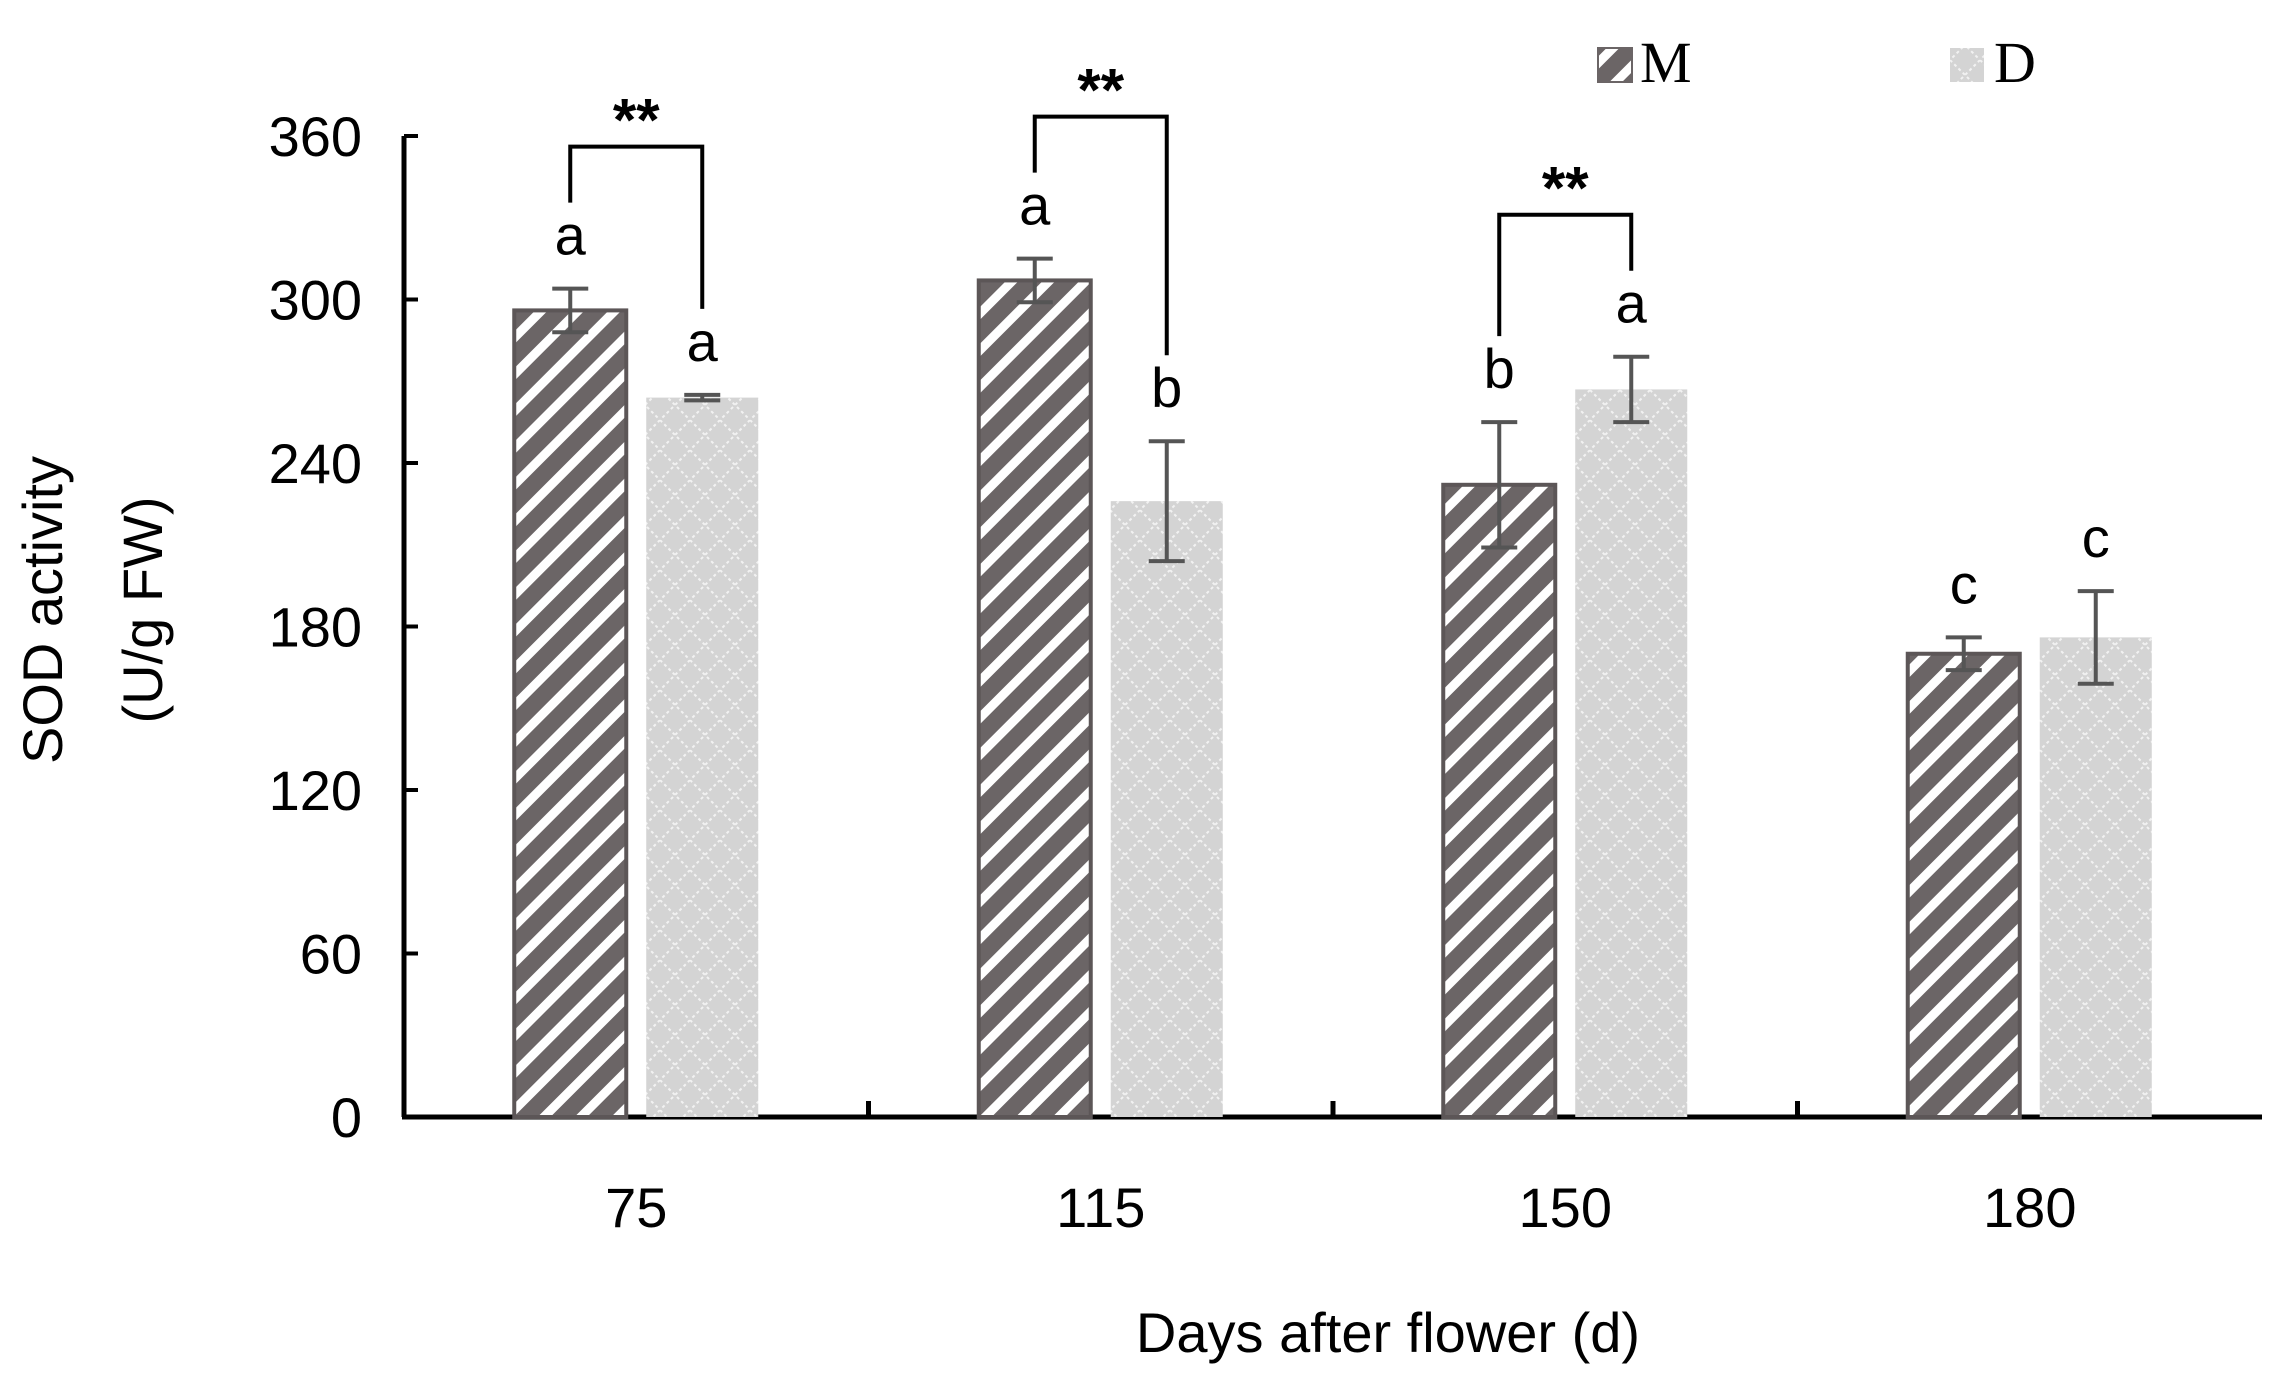 The image size is (2291, 1387). I want to click on y-tick-label: 60, so click(331, 954).